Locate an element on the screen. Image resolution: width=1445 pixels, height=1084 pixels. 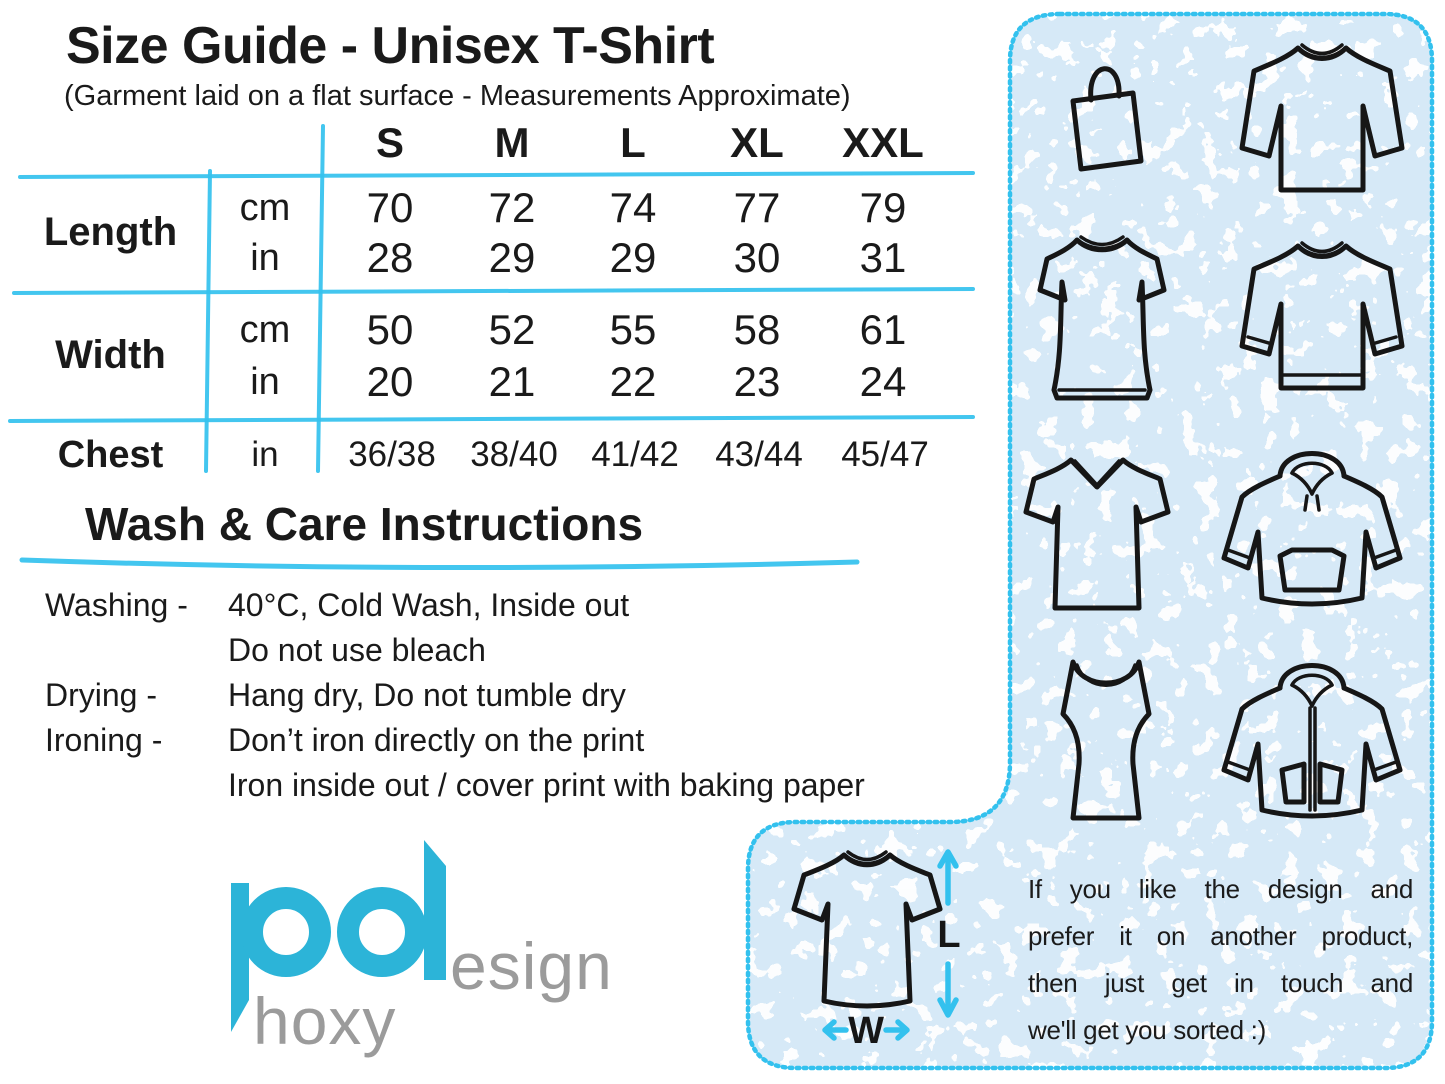
tank-top-icon is located at coordinates (1106, 740).